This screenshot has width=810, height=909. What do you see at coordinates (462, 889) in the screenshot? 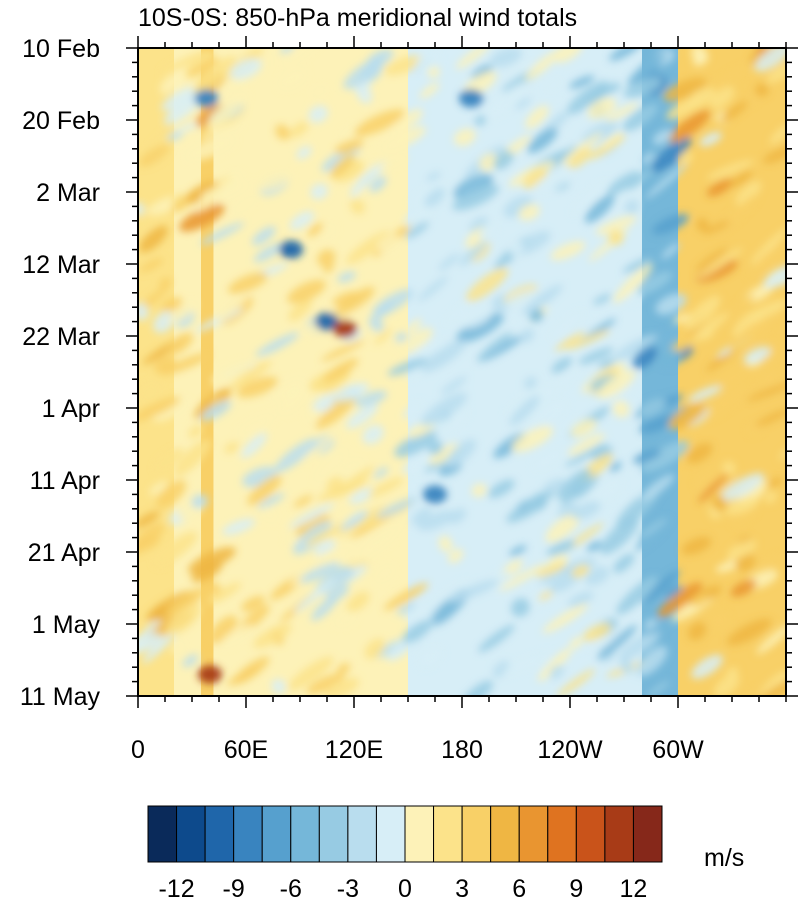
I see `colorbar-label: 3` at bounding box center [462, 889].